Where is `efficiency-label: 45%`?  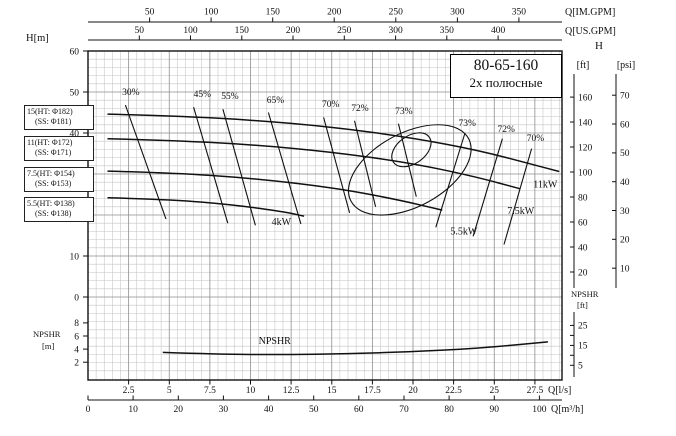
efficiency-label: 45% is located at coordinates (203, 95).